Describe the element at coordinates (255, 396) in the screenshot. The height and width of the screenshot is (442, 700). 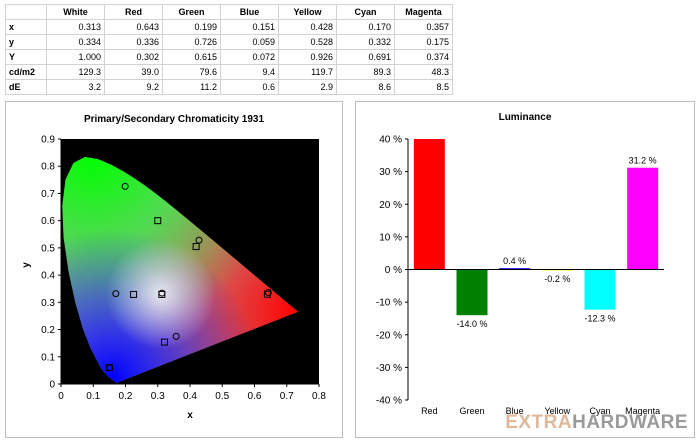
I see `x-tick-label: 0.6` at that location.